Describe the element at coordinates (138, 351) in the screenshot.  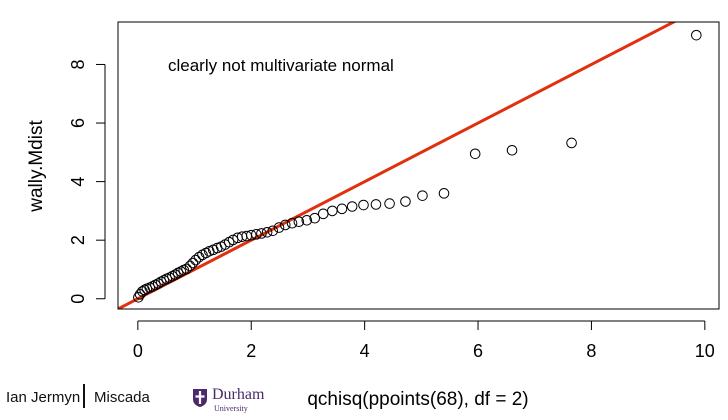
I see `x-tick-label: 0` at that location.